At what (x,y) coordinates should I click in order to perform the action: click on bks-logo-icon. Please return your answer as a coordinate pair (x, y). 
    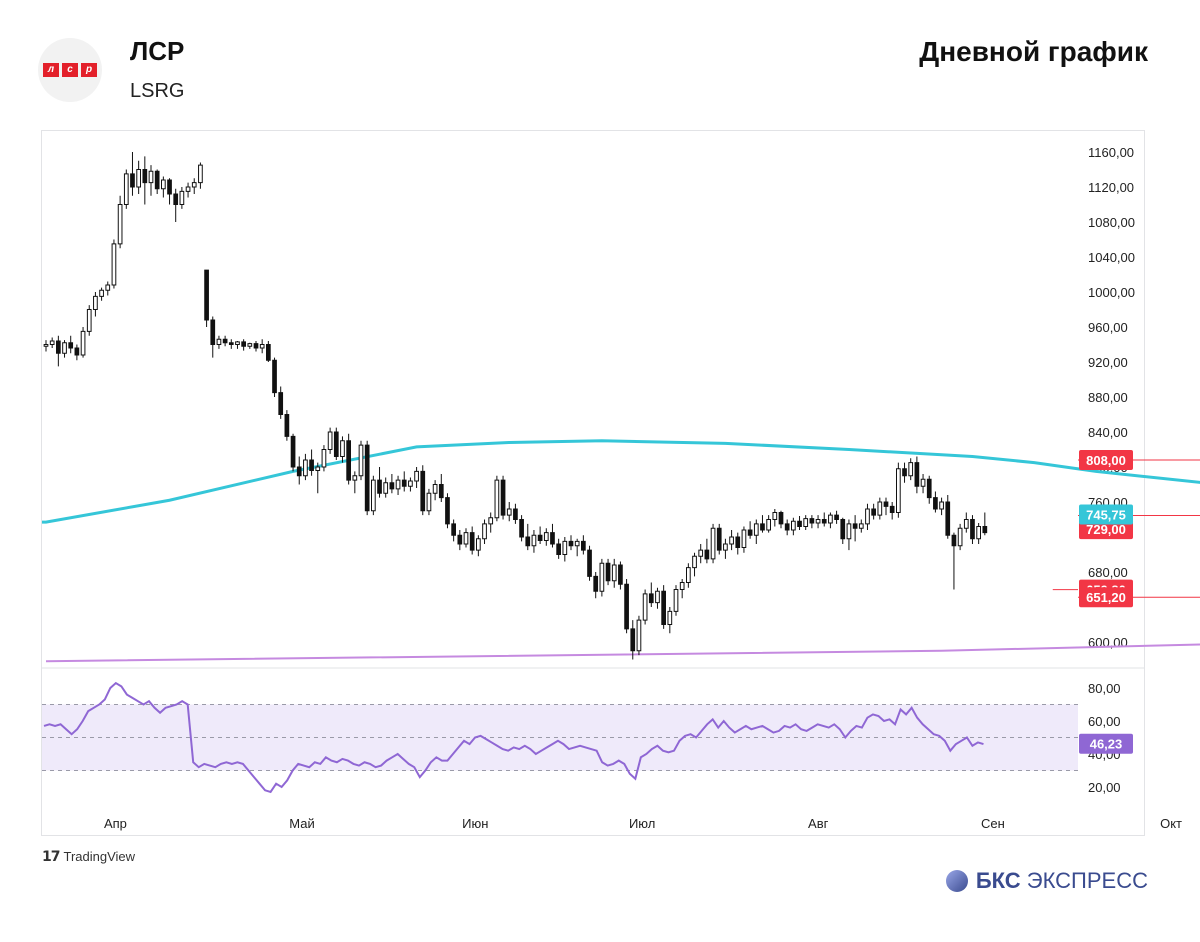
    Looking at the image, I should click on (956, 881).